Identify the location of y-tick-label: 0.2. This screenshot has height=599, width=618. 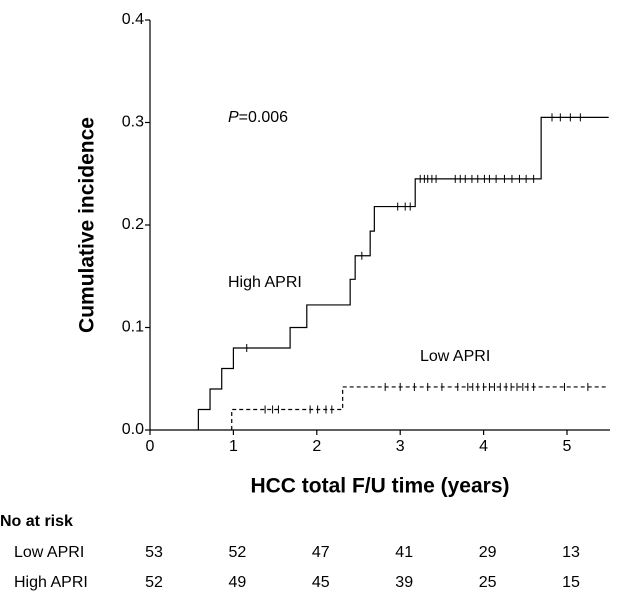
(133, 224).